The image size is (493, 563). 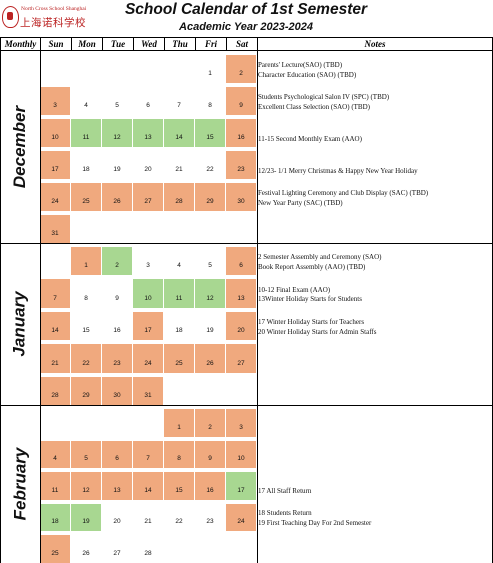 I want to click on page-subtitle: Academic Year 2023-2024, so click(x=246, y=27).